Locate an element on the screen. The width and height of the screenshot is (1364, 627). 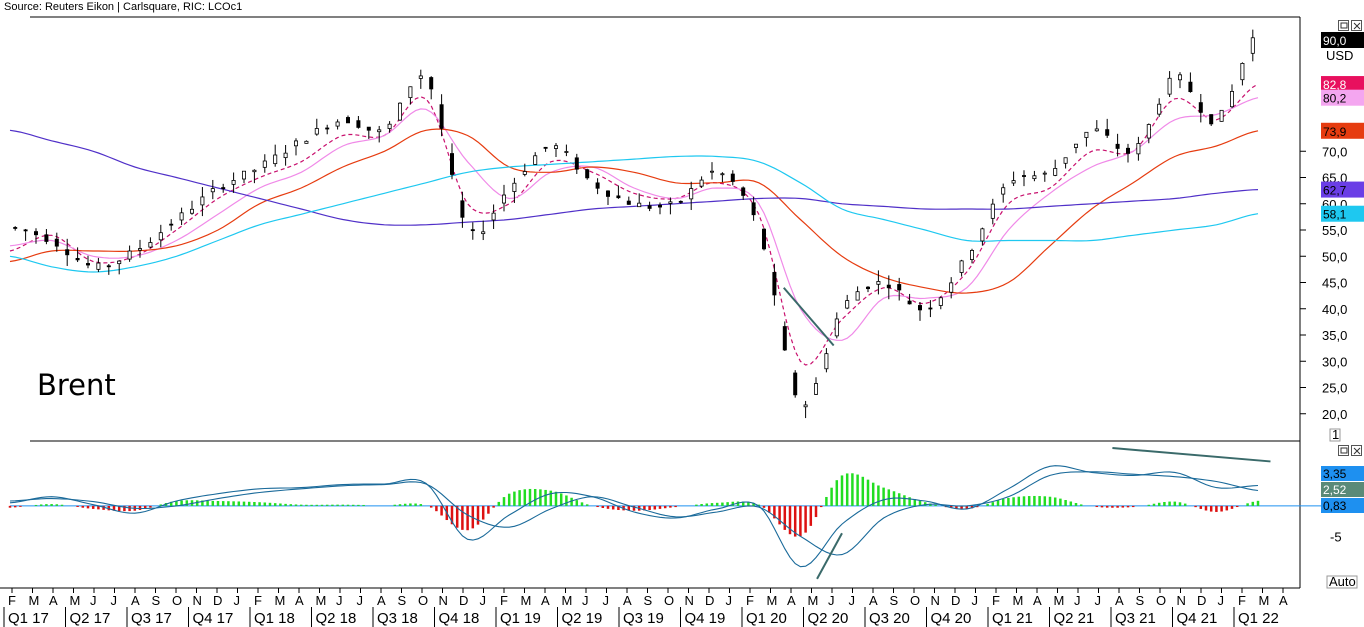
value-box-label: 73,9 is located at coordinates (1335, 132).